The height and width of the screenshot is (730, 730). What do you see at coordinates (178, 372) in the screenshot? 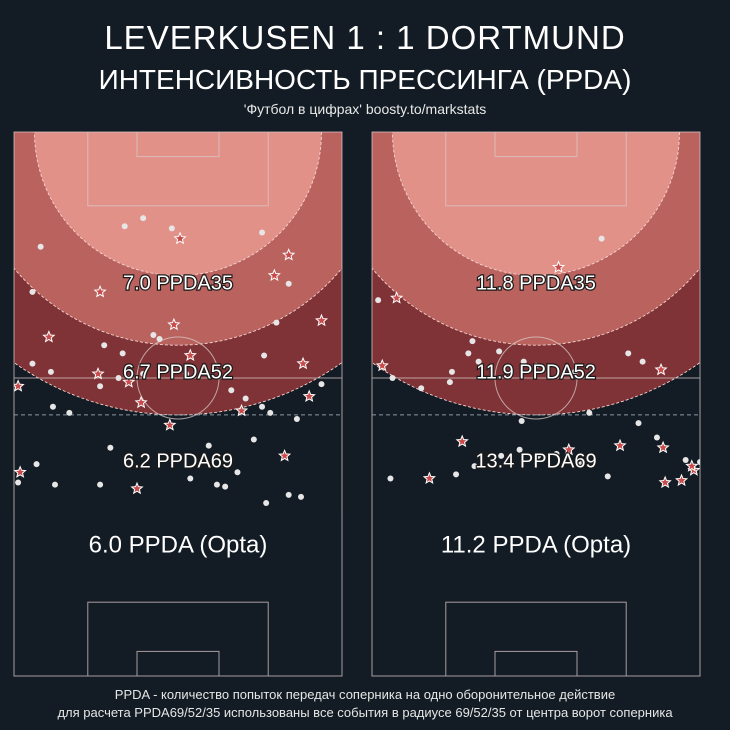
I see `zone-label-ppda52: 6.7 PPDA52` at bounding box center [178, 372].